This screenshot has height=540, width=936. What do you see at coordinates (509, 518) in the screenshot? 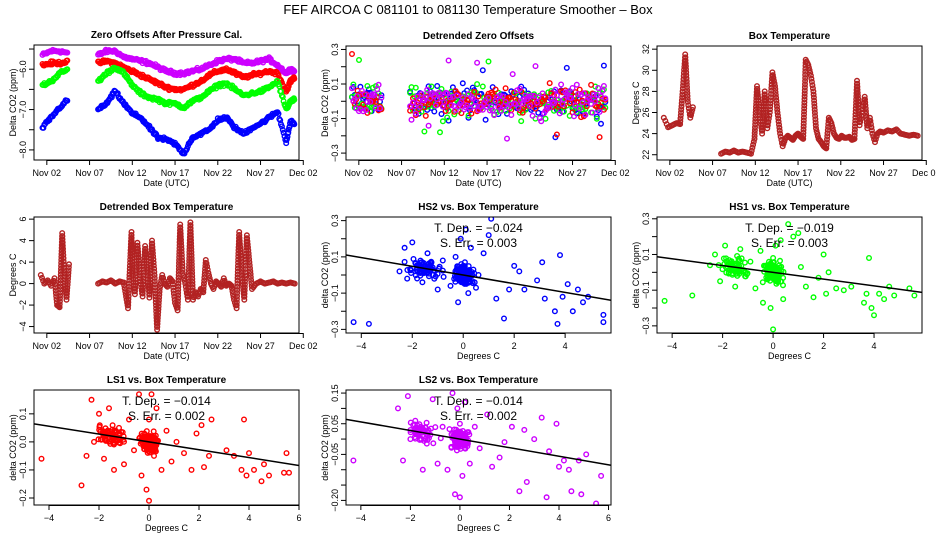
I see `x-tick-label: 2` at bounding box center [509, 518].